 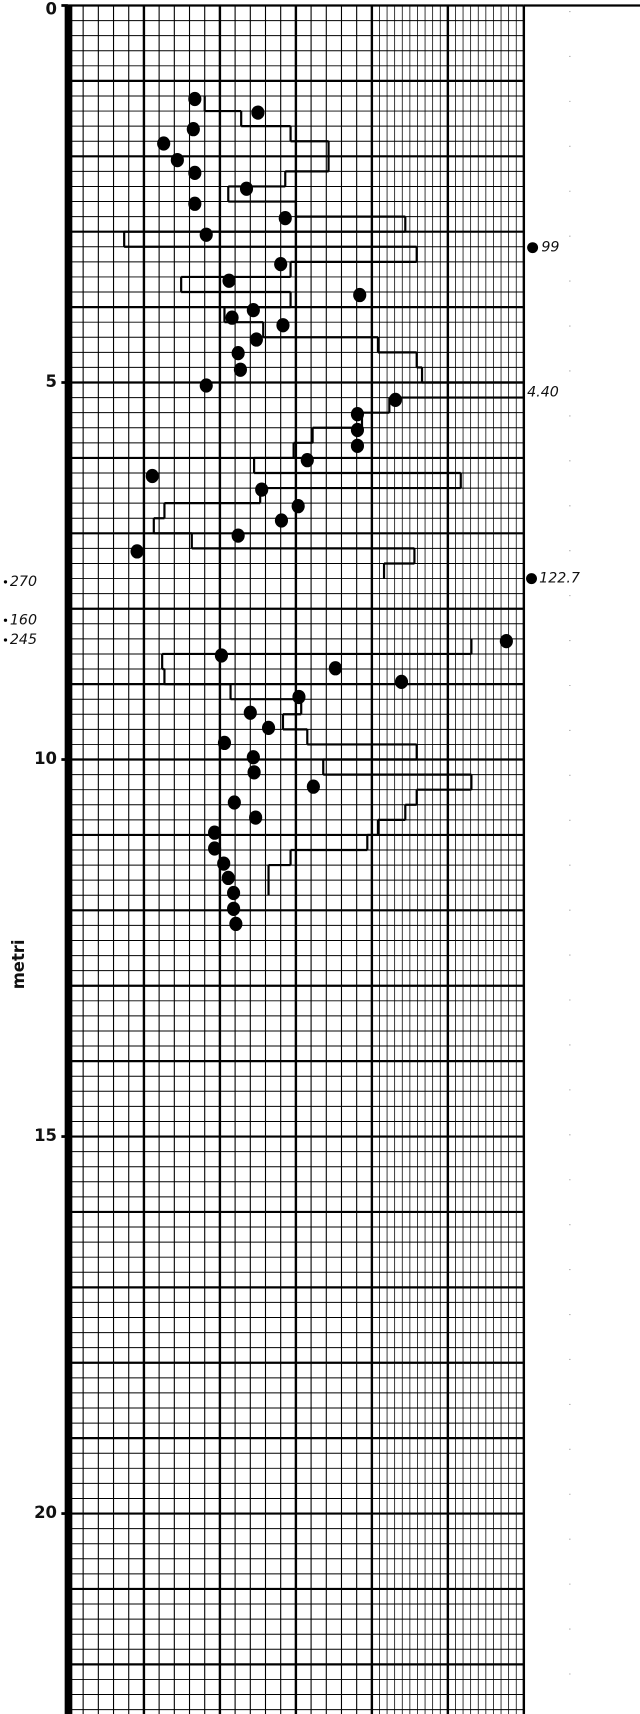 What do you see at coordinates (45, 1512) in the screenshot?
I see `y-tick-label: 20` at bounding box center [45, 1512].